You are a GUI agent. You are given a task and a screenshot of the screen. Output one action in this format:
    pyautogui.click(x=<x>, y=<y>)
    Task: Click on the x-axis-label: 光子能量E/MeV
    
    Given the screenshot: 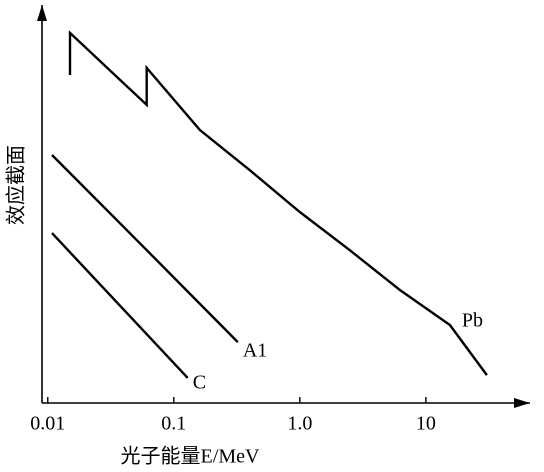 What is the action you would take?
    pyautogui.click(x=190, y=456)
    